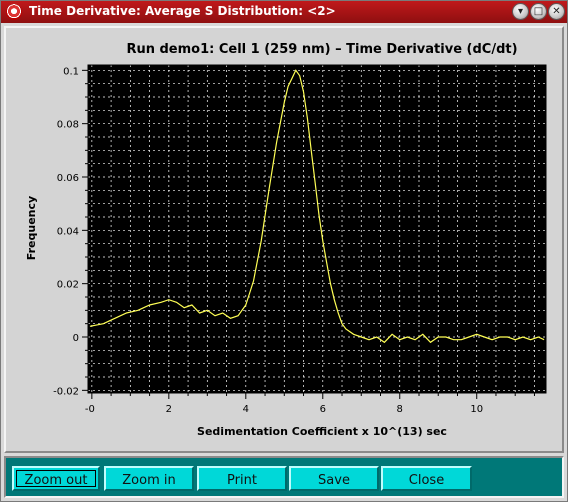 The height and width of the screenshot is (502, 568). Describe the element at coordinates (538, 11) in the screenshot. I see `maximize-icon: □` at that location.